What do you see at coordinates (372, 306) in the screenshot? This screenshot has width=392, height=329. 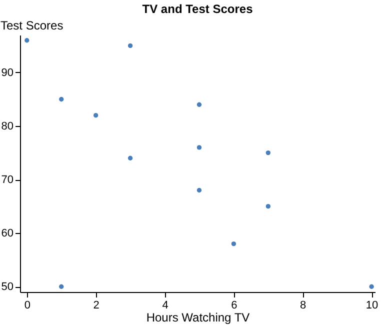 I see `x-tick-label: 10` at bounding box center [372, 306].